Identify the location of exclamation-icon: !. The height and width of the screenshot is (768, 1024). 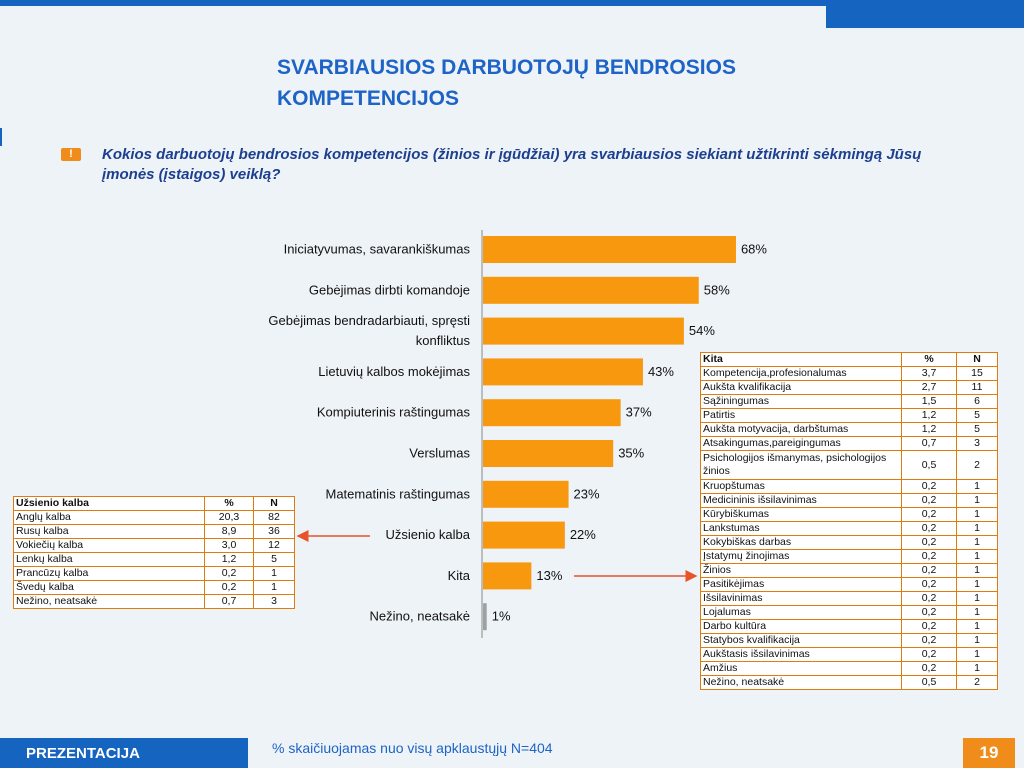
(71, 154).